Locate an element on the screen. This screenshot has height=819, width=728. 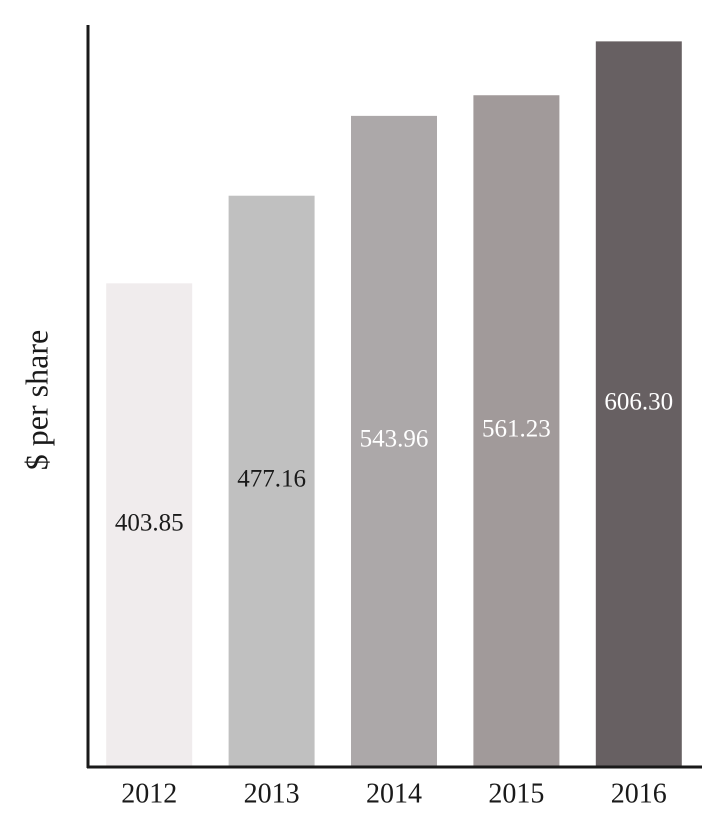
value-label: 606.30 is located at coordinates (638, 401).